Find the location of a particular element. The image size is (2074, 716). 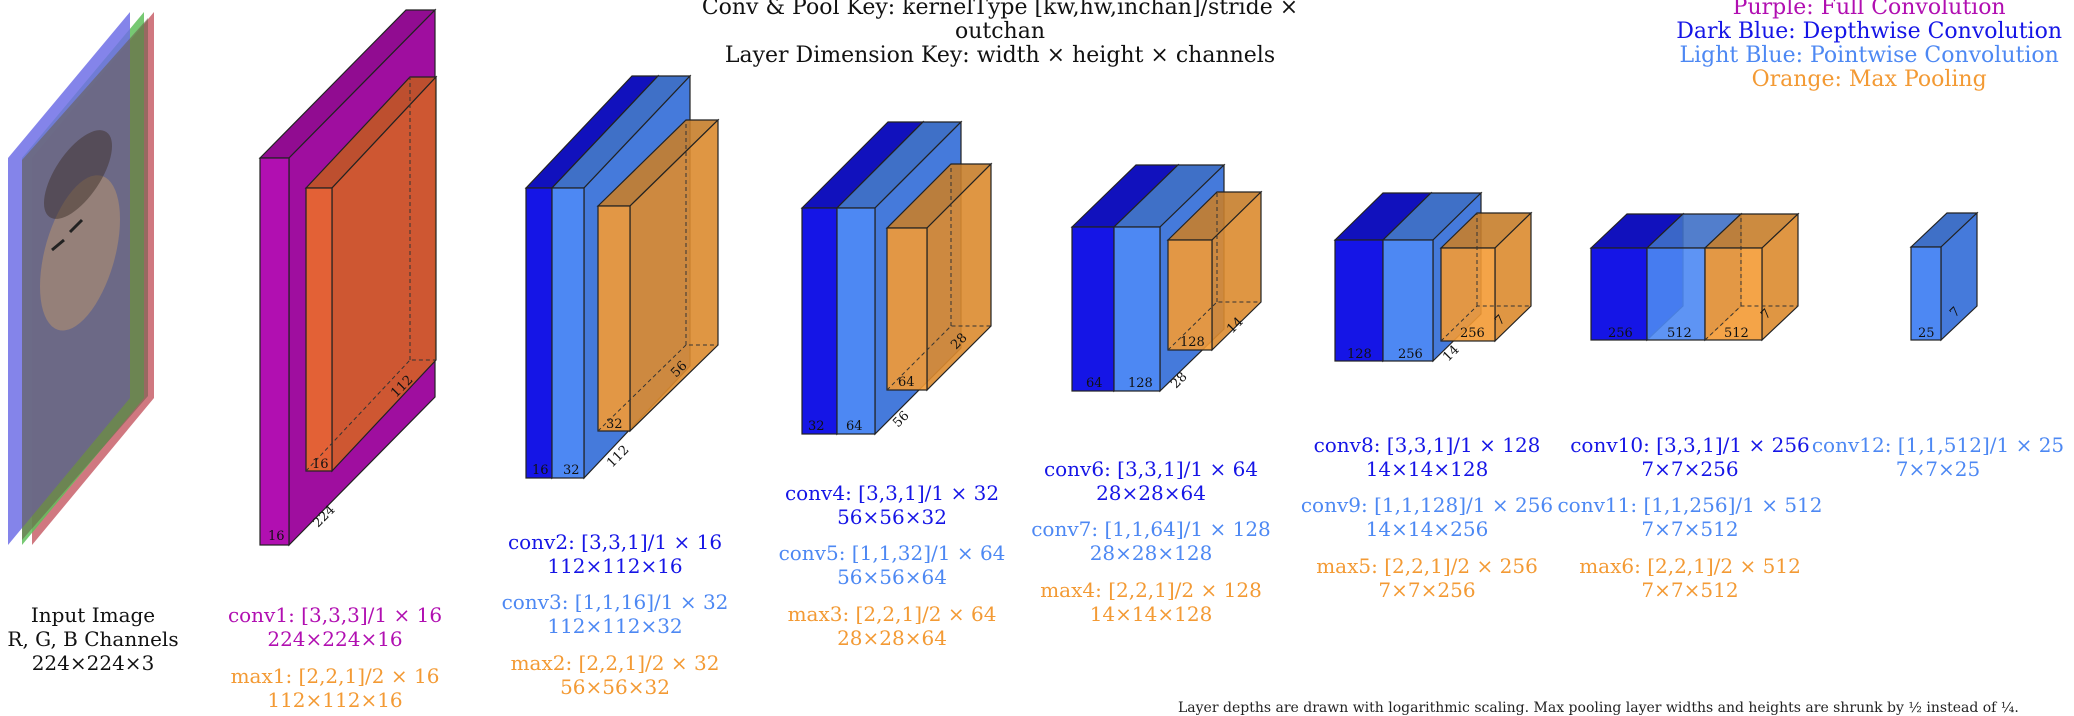

caption-max2: max2: [2,2,1]/2 × 32 56×56×32 is located at coordinates (615, 675).